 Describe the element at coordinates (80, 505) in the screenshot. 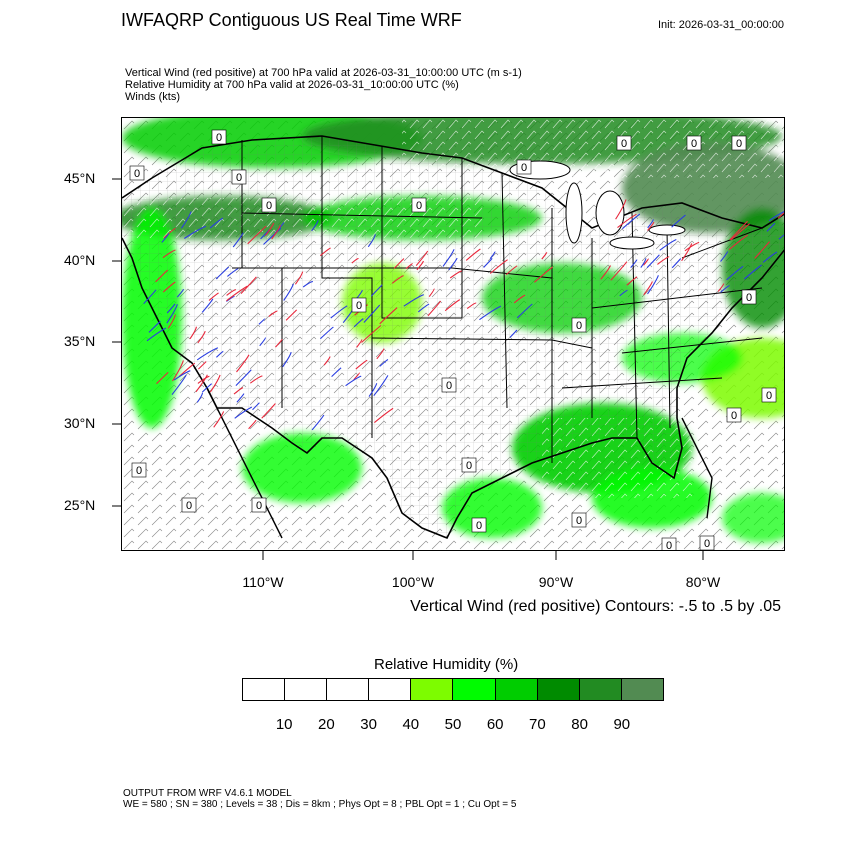

I see `lat-label-25n: 25°N` at that location.